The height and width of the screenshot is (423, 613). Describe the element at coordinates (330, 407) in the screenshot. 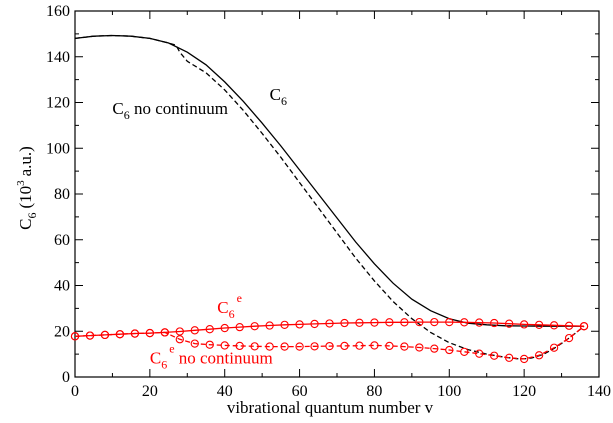

I see `x-axis-title: vibrational quantum number v` at that location.